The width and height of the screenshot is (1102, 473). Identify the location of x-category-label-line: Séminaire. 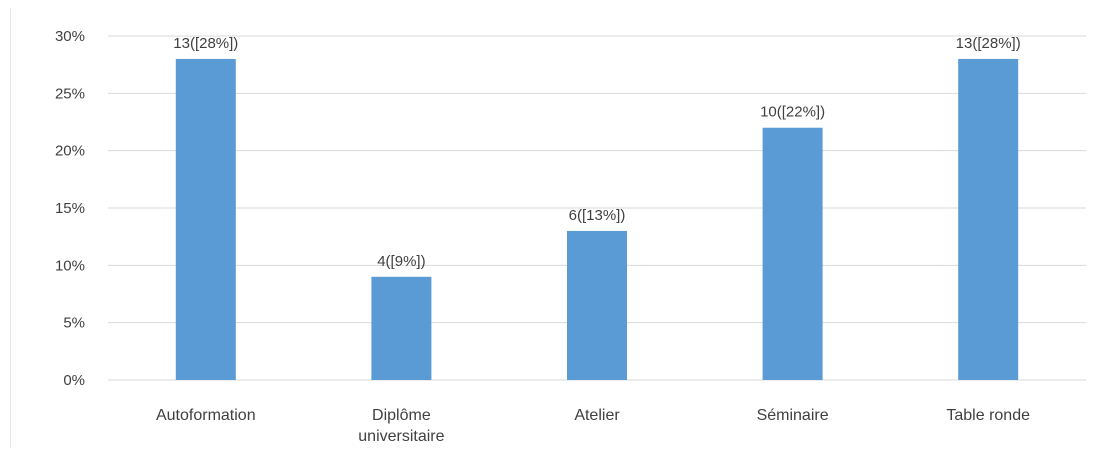
(793, 415).